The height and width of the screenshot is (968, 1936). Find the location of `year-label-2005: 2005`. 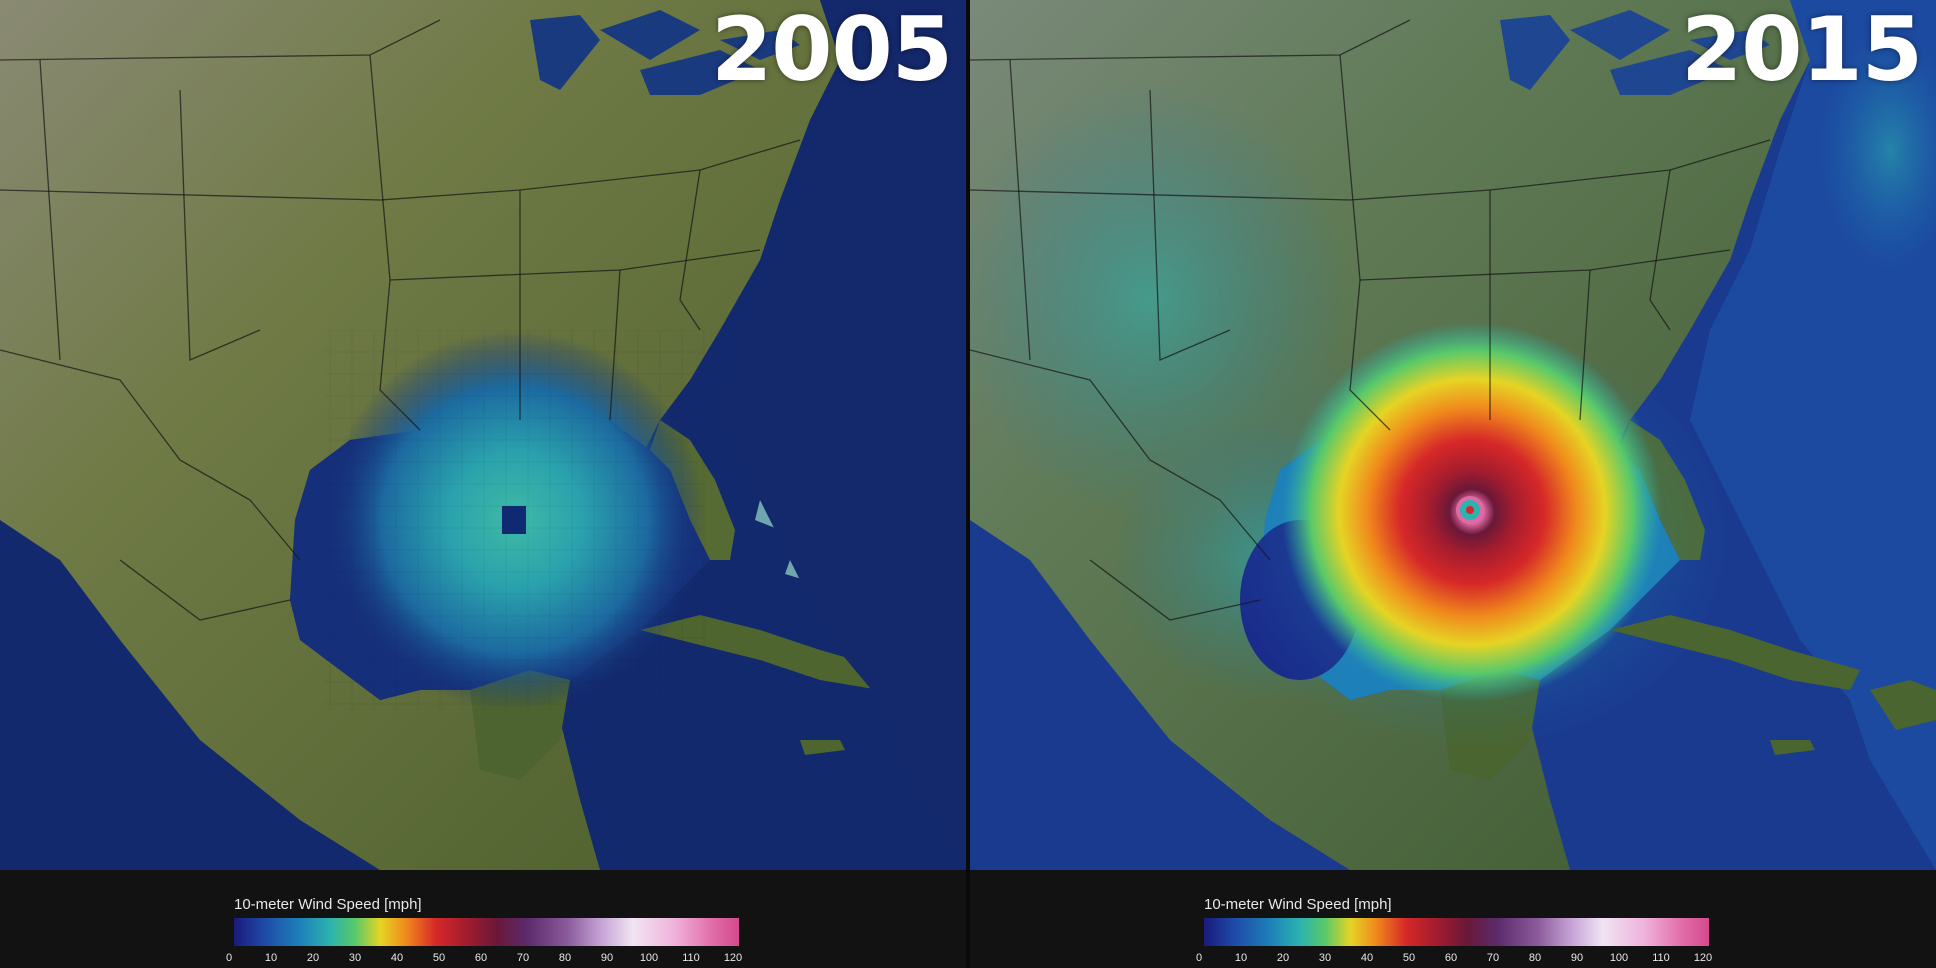

year-label-2005: 2005 is located at coordinates (832, 50).